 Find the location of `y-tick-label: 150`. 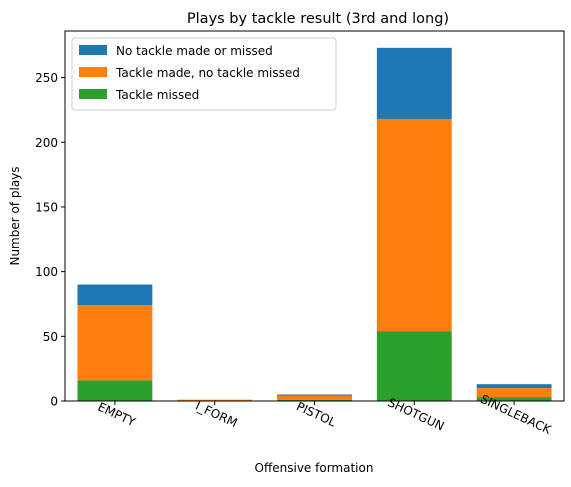

y-tick-label: 150 is located at coordinates (46, 207).